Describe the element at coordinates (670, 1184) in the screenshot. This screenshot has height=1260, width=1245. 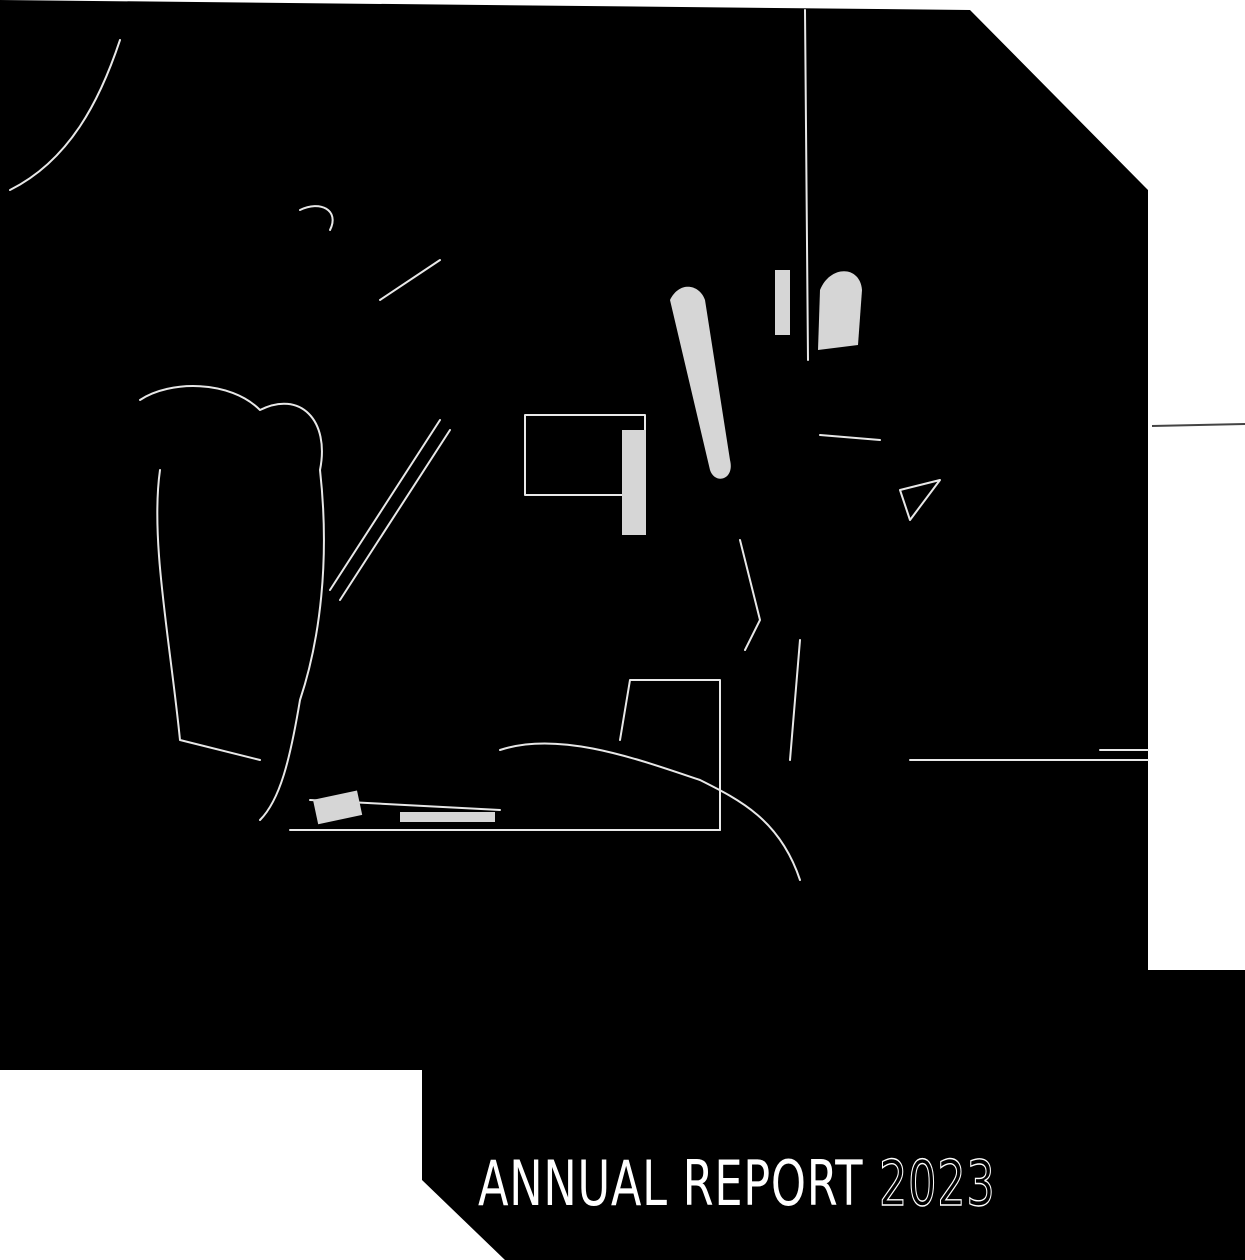
I see `cover-title: ANNUAL REPORT` at that location.